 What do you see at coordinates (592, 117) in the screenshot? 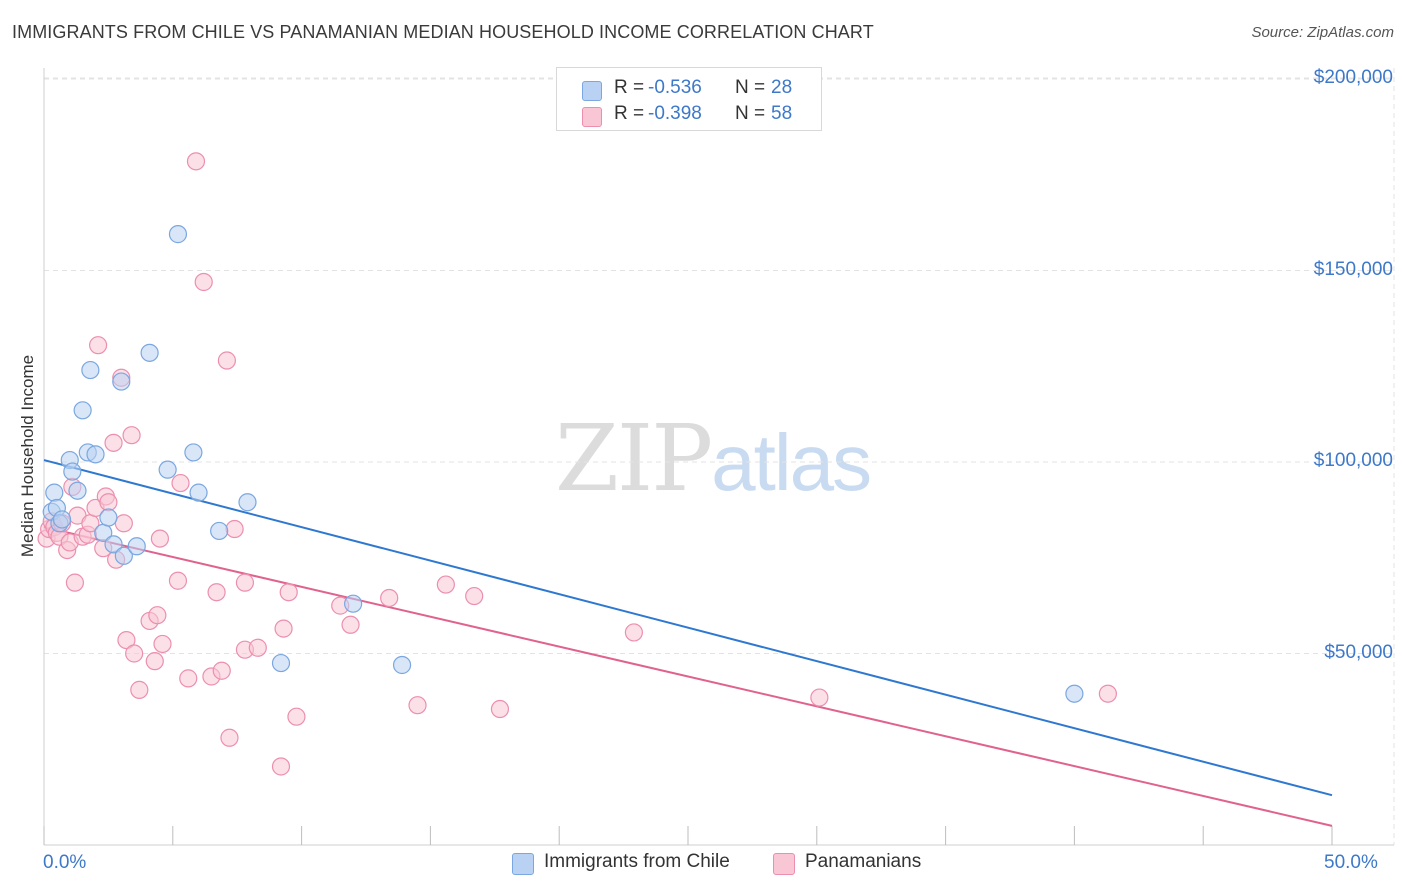
I see `stats-swatch-panamanian` at bounding box center [592, 117].